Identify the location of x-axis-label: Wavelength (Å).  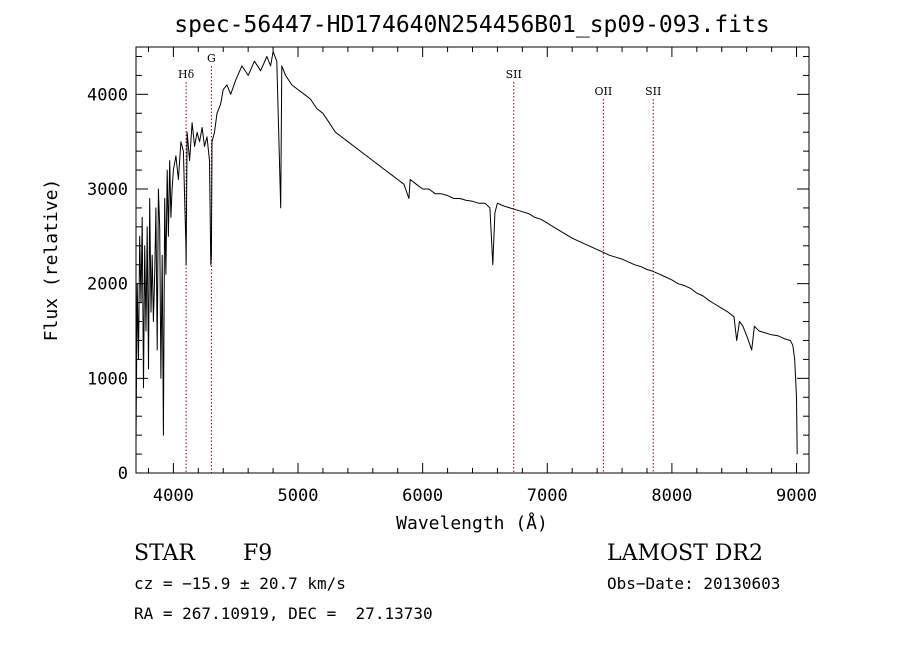
(472, 523).